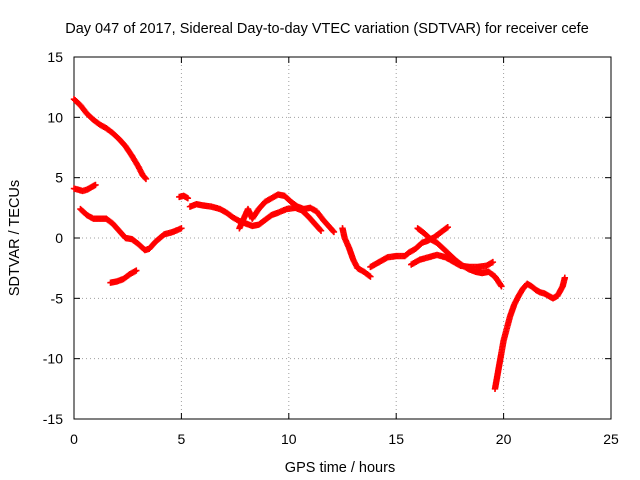 This screenshot has height=480, width=640. I want to click on y-tick-label: -10, so click(53, 359).